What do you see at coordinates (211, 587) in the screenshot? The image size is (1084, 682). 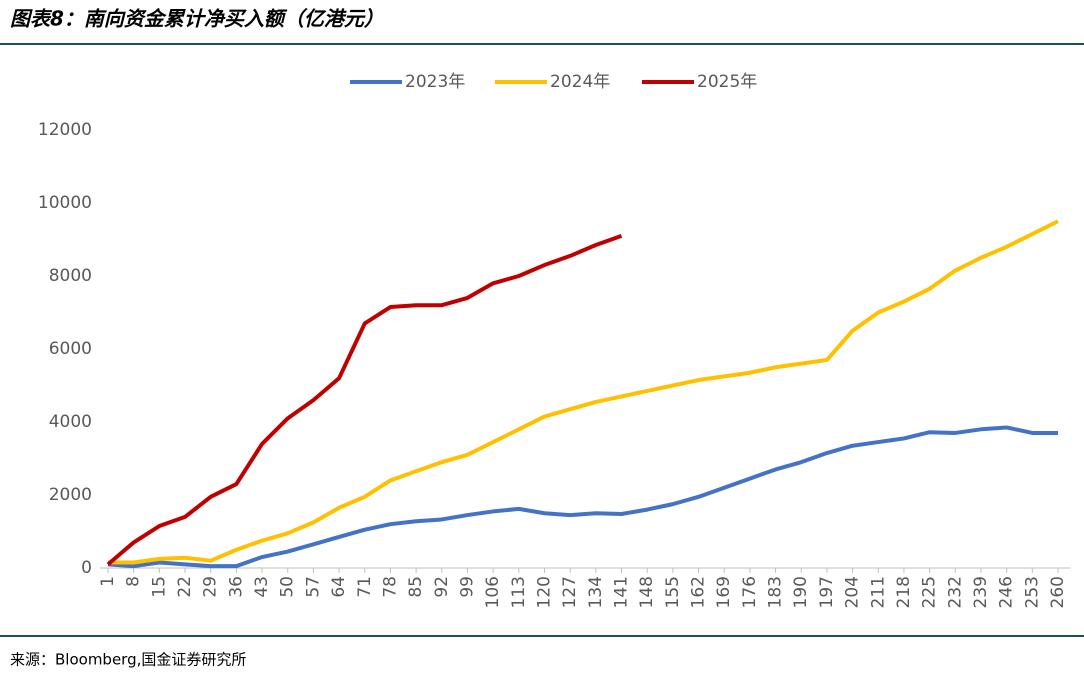 I see `x-tick-label: 29` at bounding box center [211, 587].